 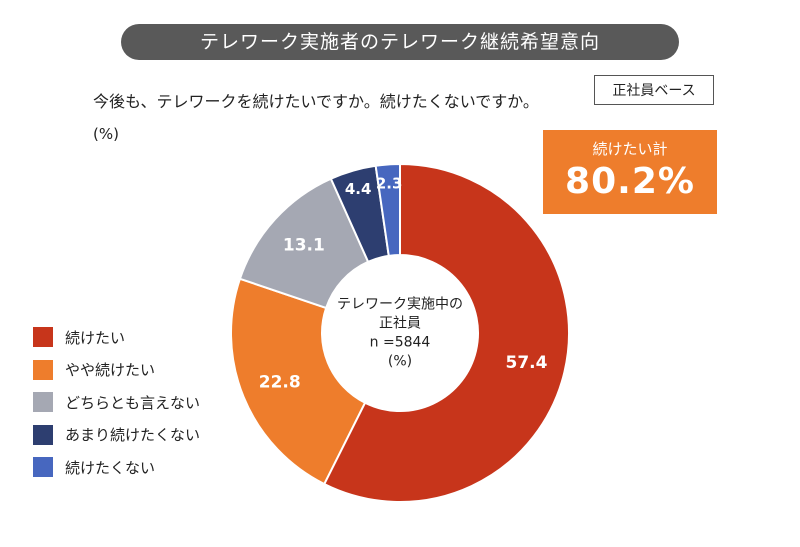 I want to click on legend-label-5: 続けたくない, so click(x=110, y=467).